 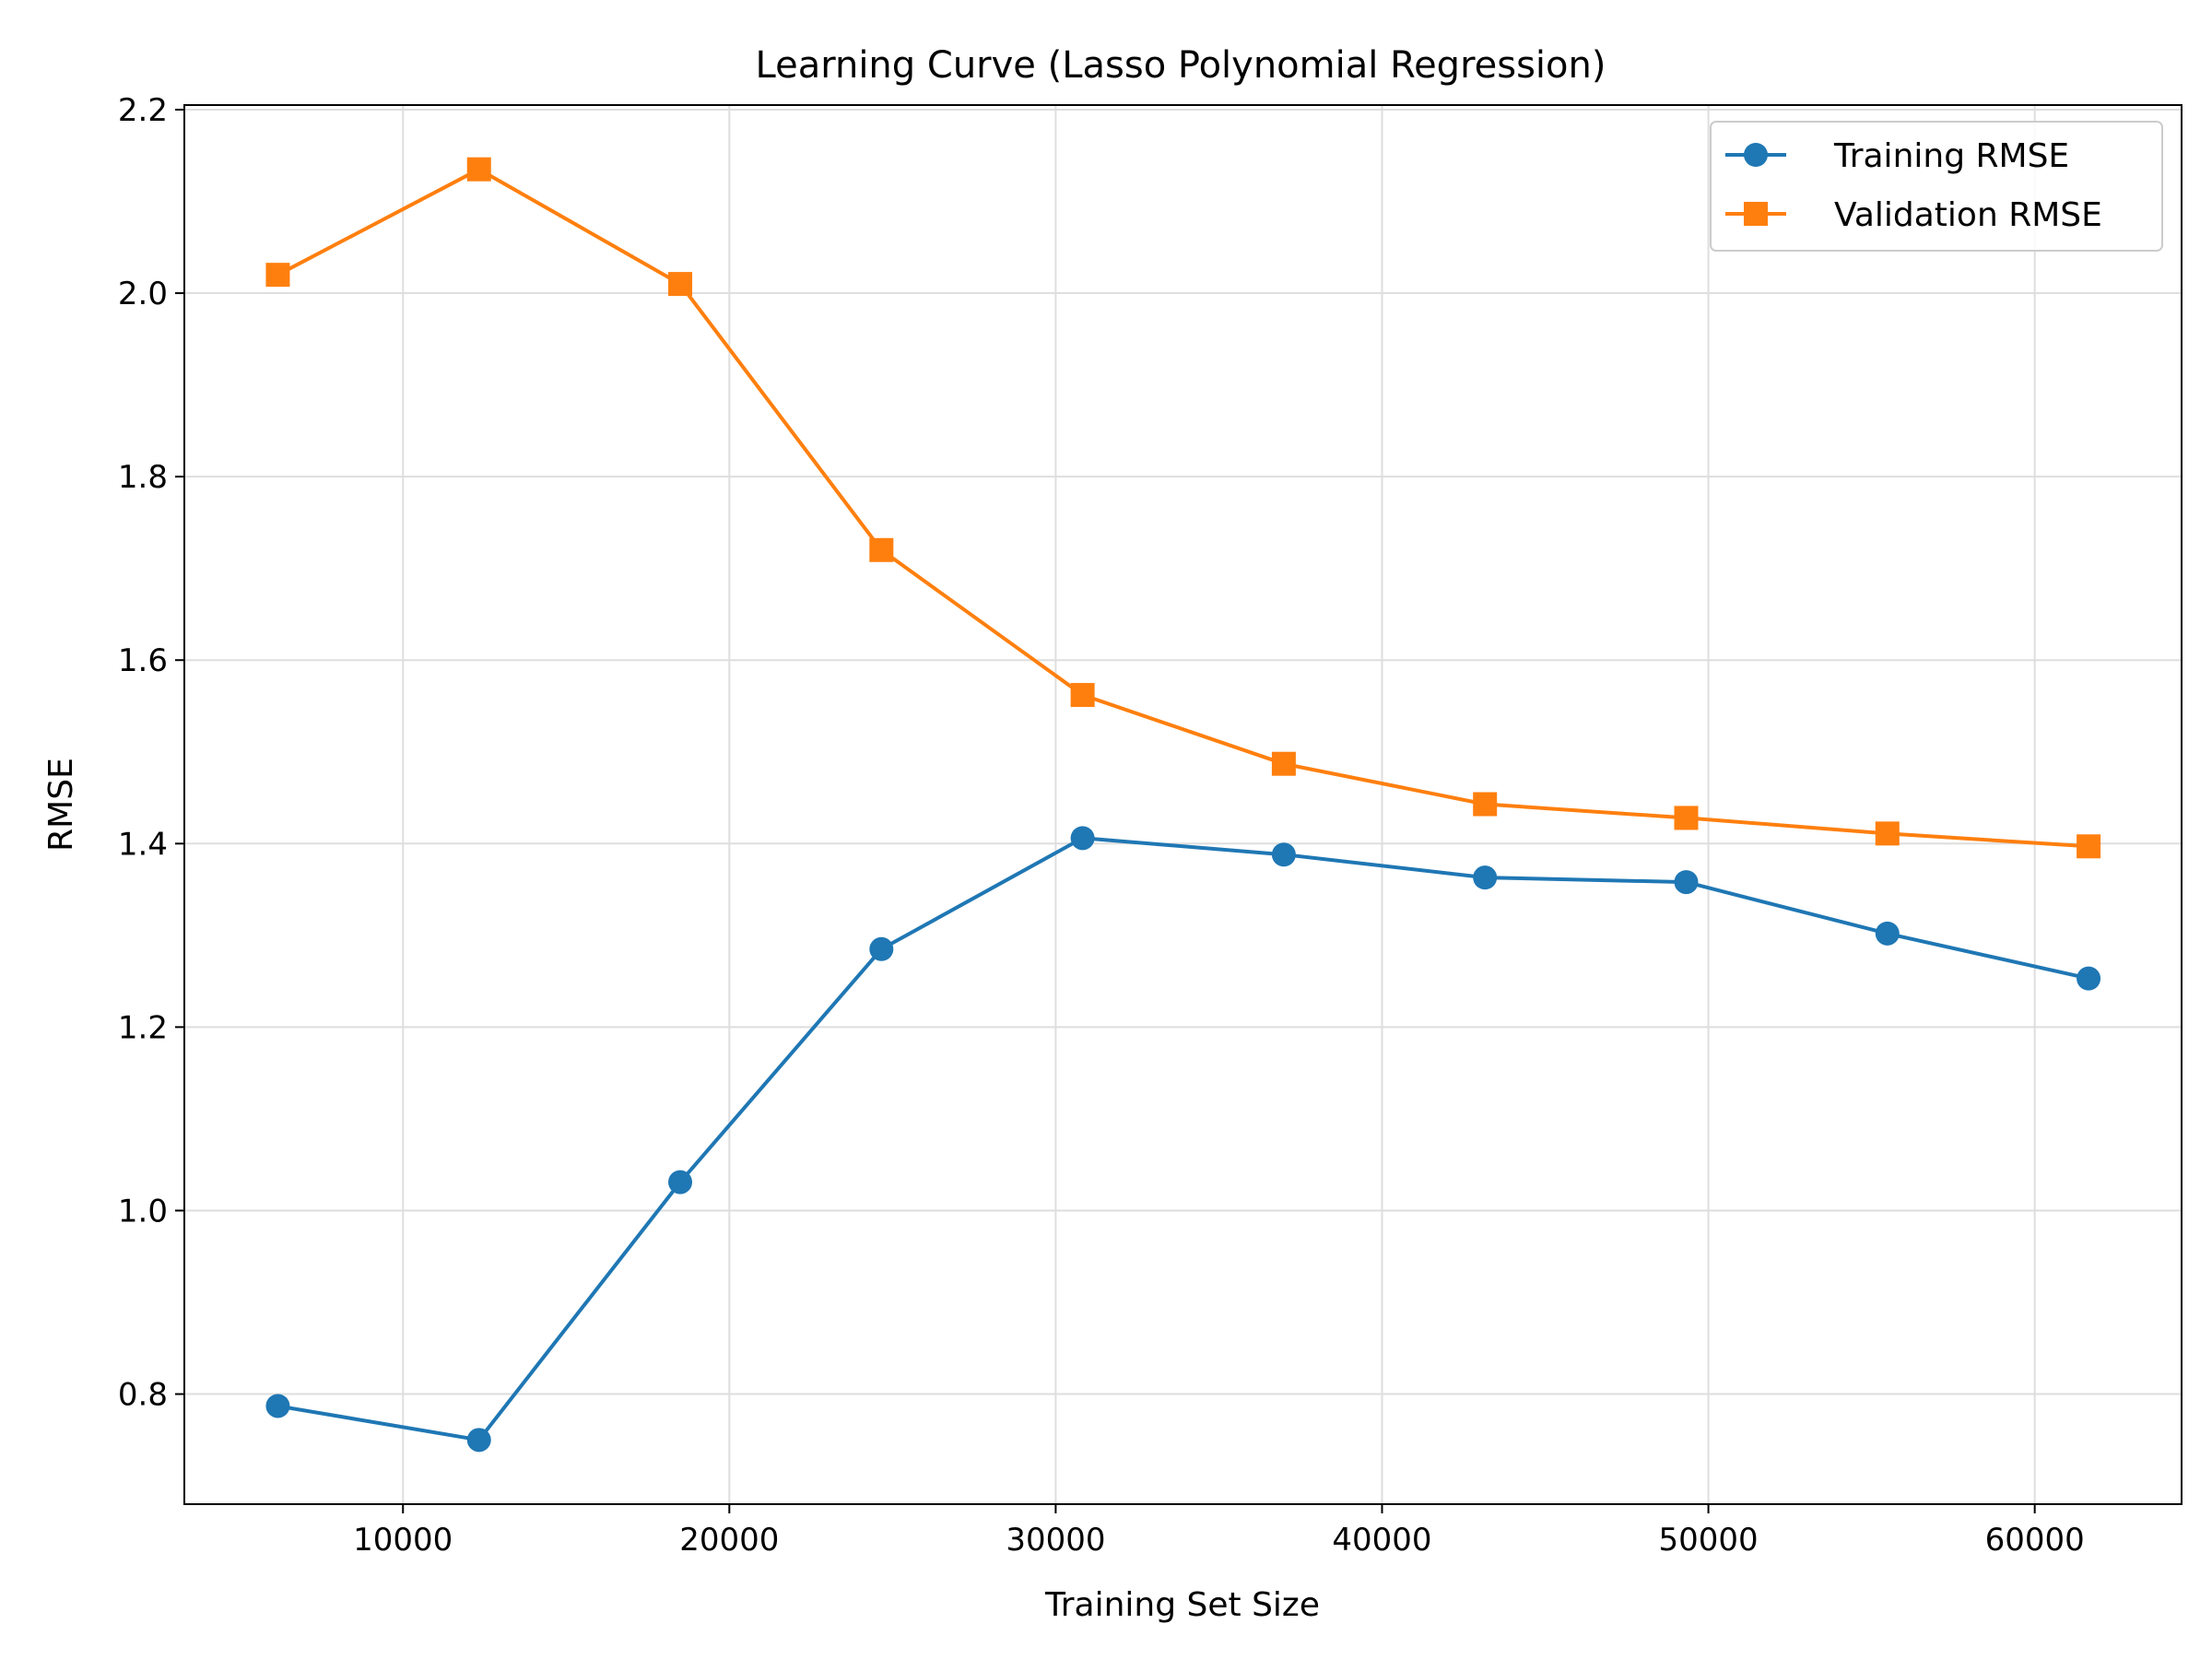 What do you see at coordinates (403, 1540) in the screenshot?
I see `x-tick-label: 10000` at bounding box center [403, 1540].